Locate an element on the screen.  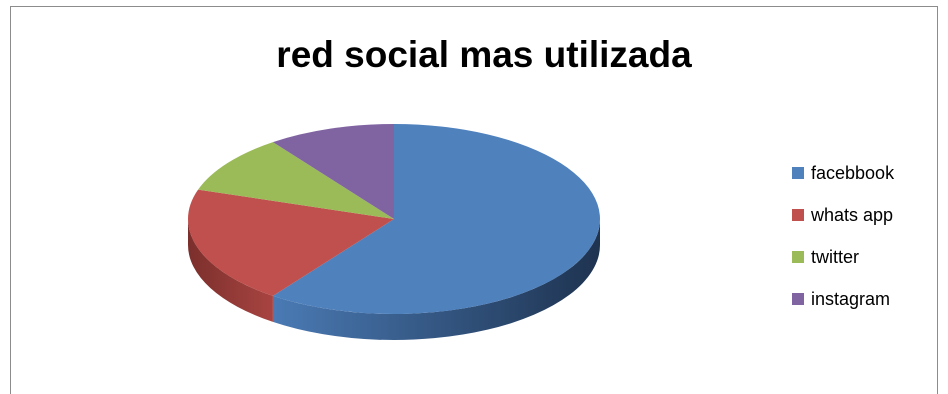
pie-slice-side-facebbook is located at coordinates (436, 280).